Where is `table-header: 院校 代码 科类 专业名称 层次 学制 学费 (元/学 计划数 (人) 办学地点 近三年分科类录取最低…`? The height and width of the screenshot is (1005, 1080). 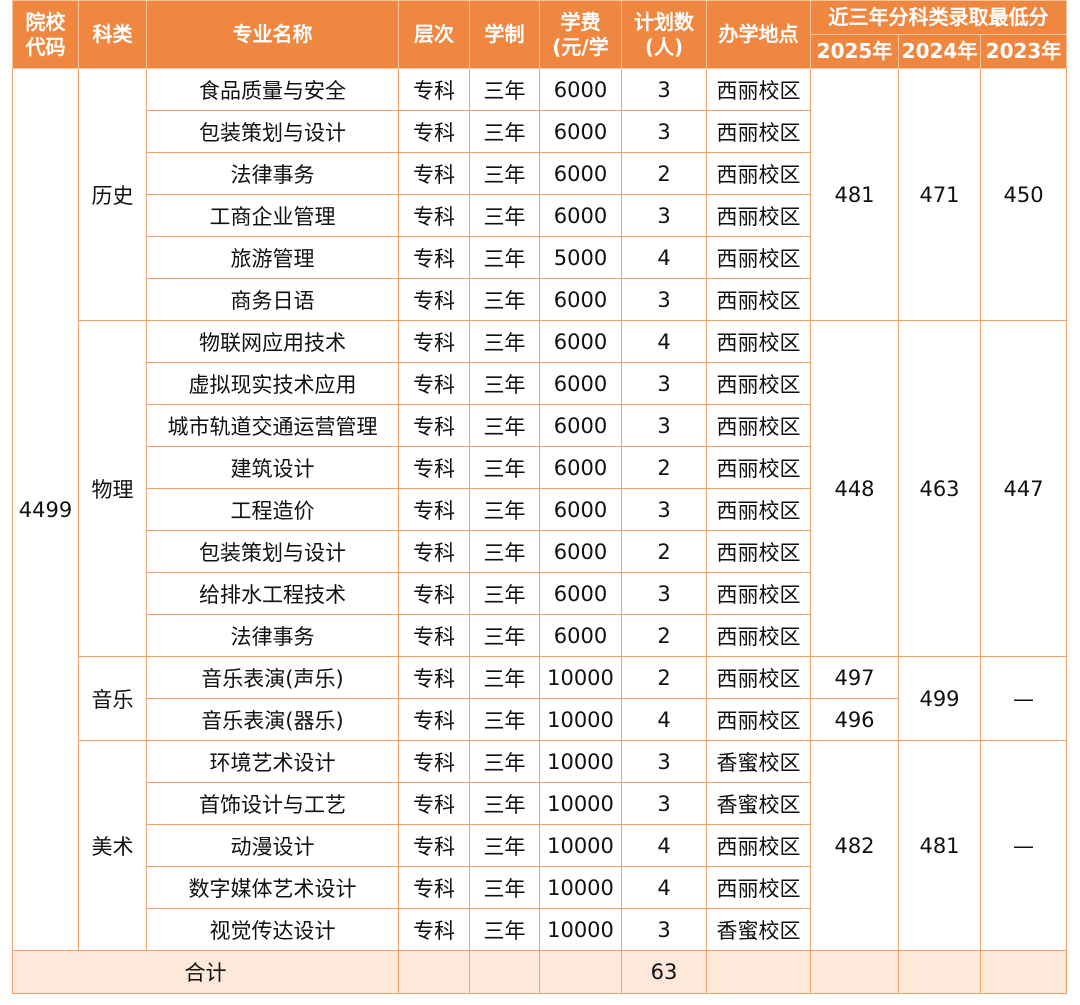 table-header: 院校 代码 科类 专业名称 层次 学制 学费 (元/学 计划数 (人) 办学地点 近三年分科类录取最低… is located at coordinates (540, 34).